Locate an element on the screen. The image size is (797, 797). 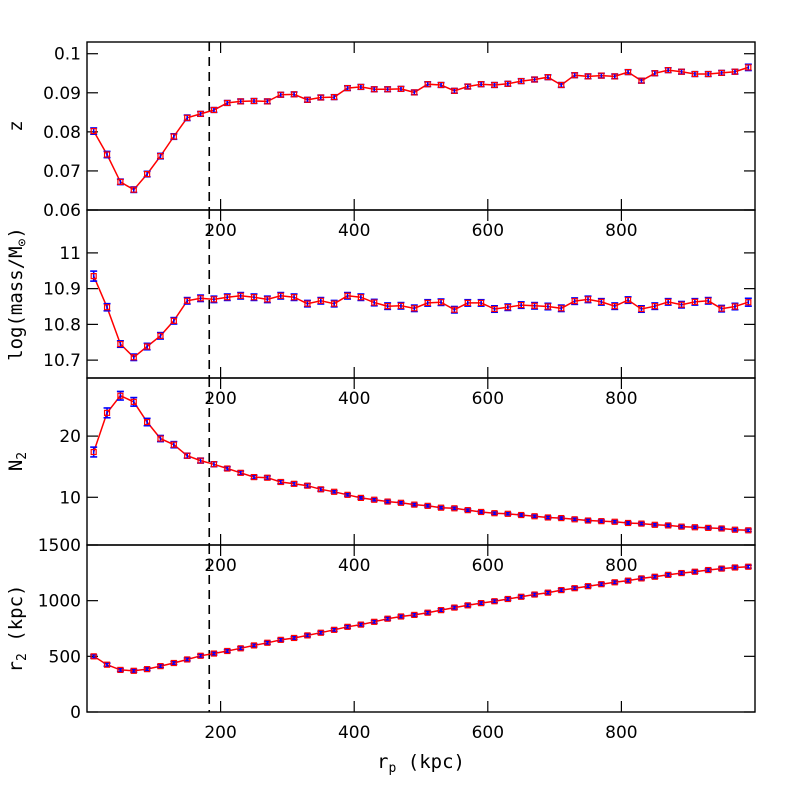
y-tick-label: 500 is located at coordinates (65, 657).